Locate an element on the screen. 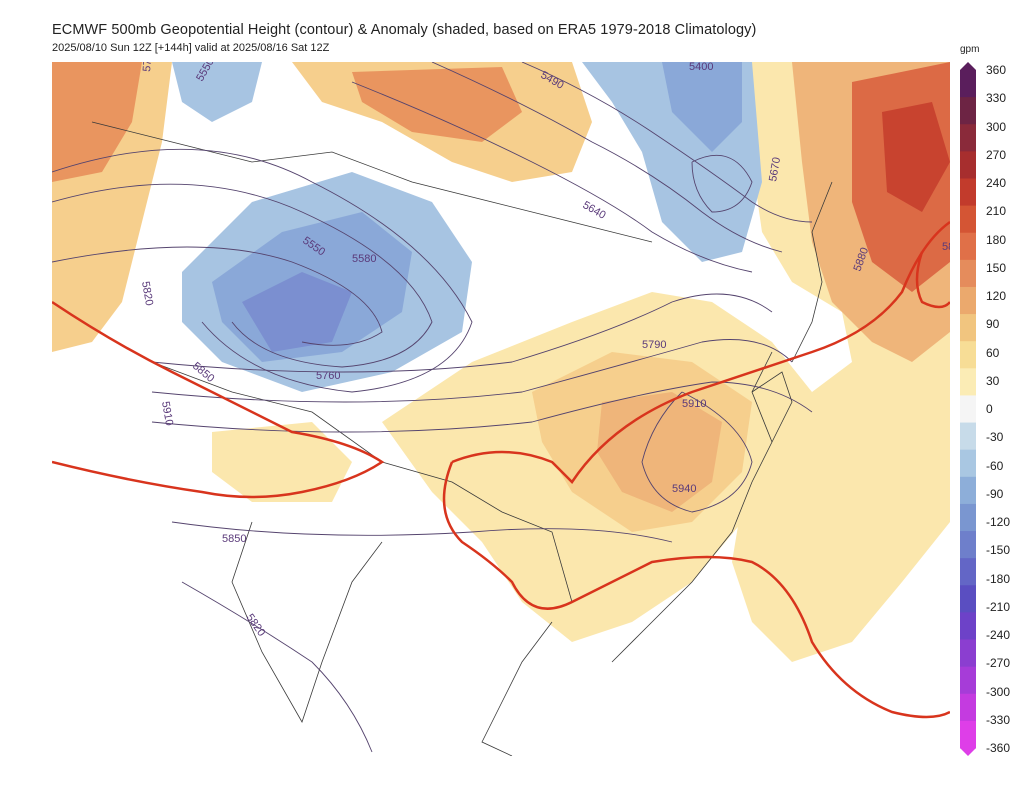 The image size is (1029, 803). colorbar-tick-label: 270 is located at coordinates (996, 154).